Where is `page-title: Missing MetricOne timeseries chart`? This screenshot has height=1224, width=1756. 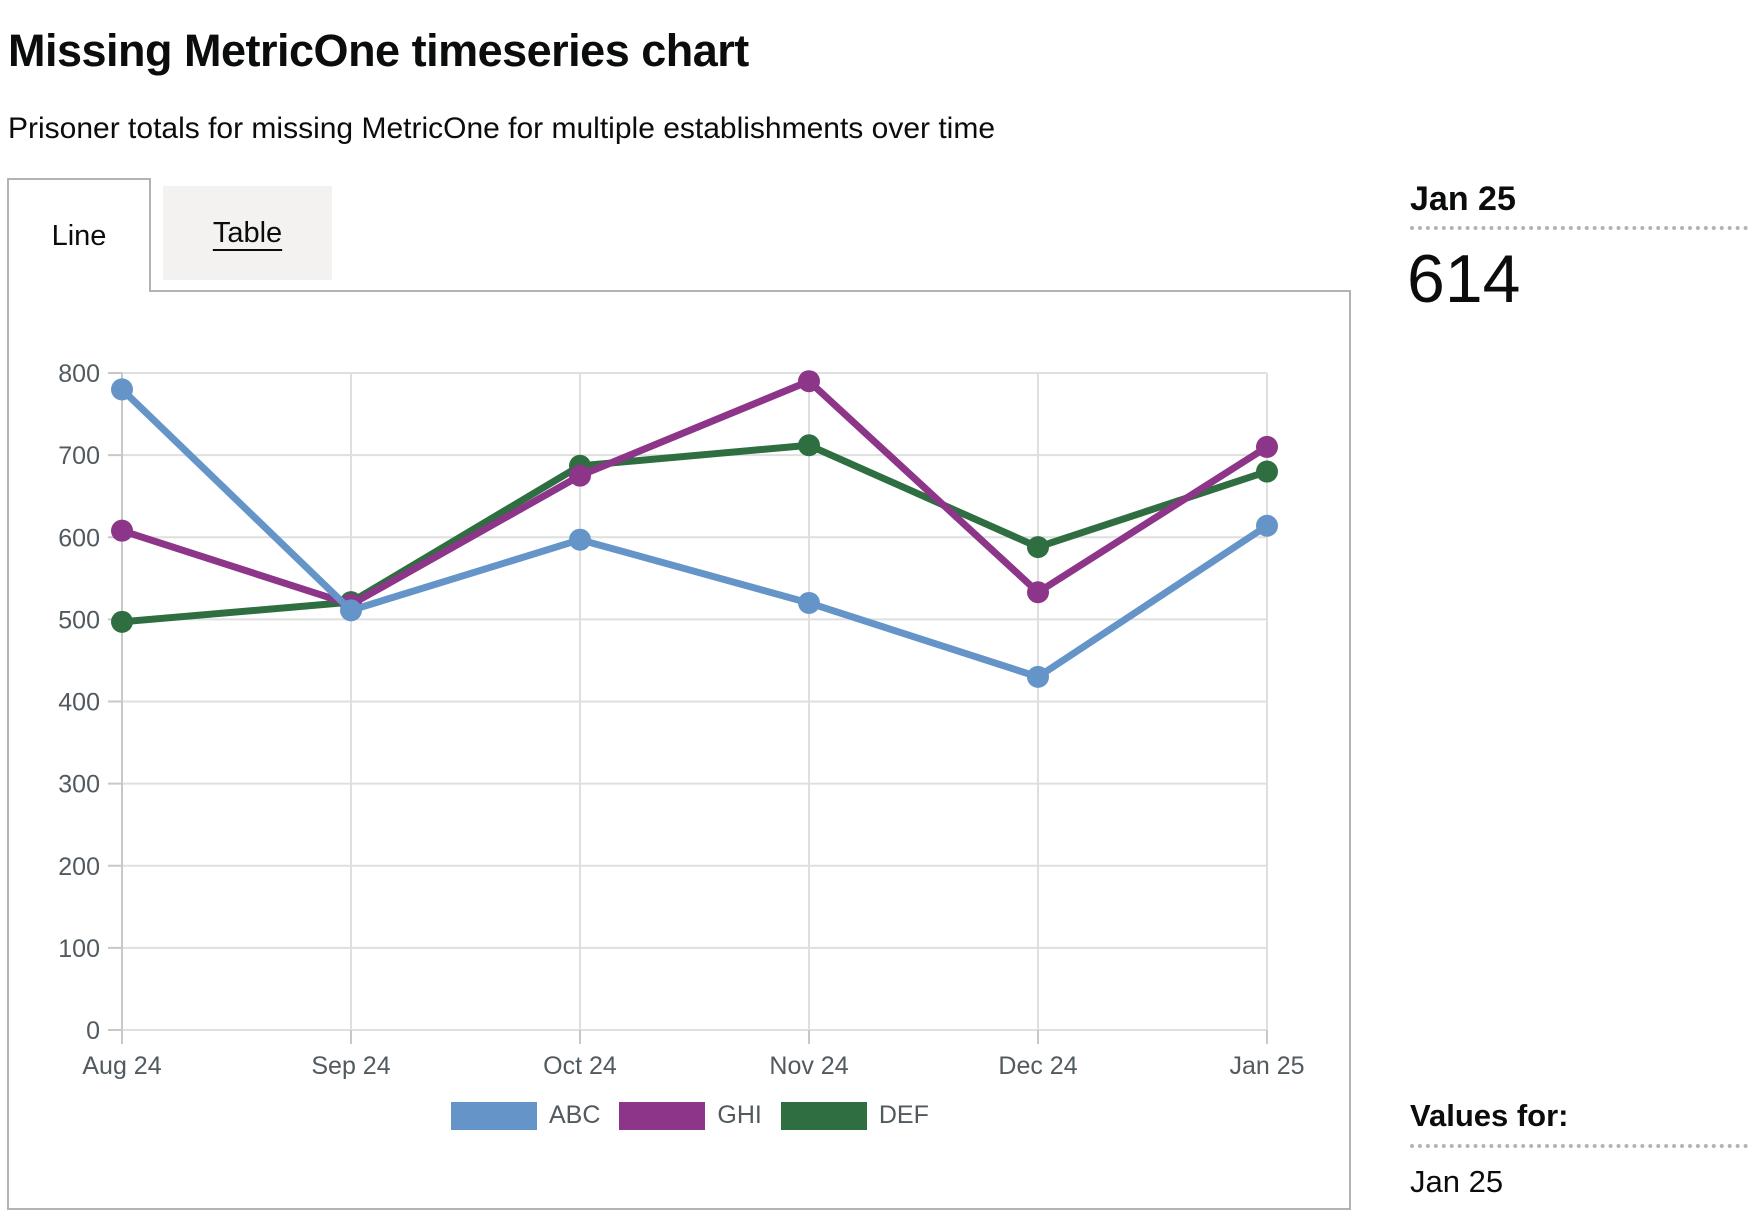
page-title: Missing MetricOne timeseries chart is located at coordinates (378, 51).